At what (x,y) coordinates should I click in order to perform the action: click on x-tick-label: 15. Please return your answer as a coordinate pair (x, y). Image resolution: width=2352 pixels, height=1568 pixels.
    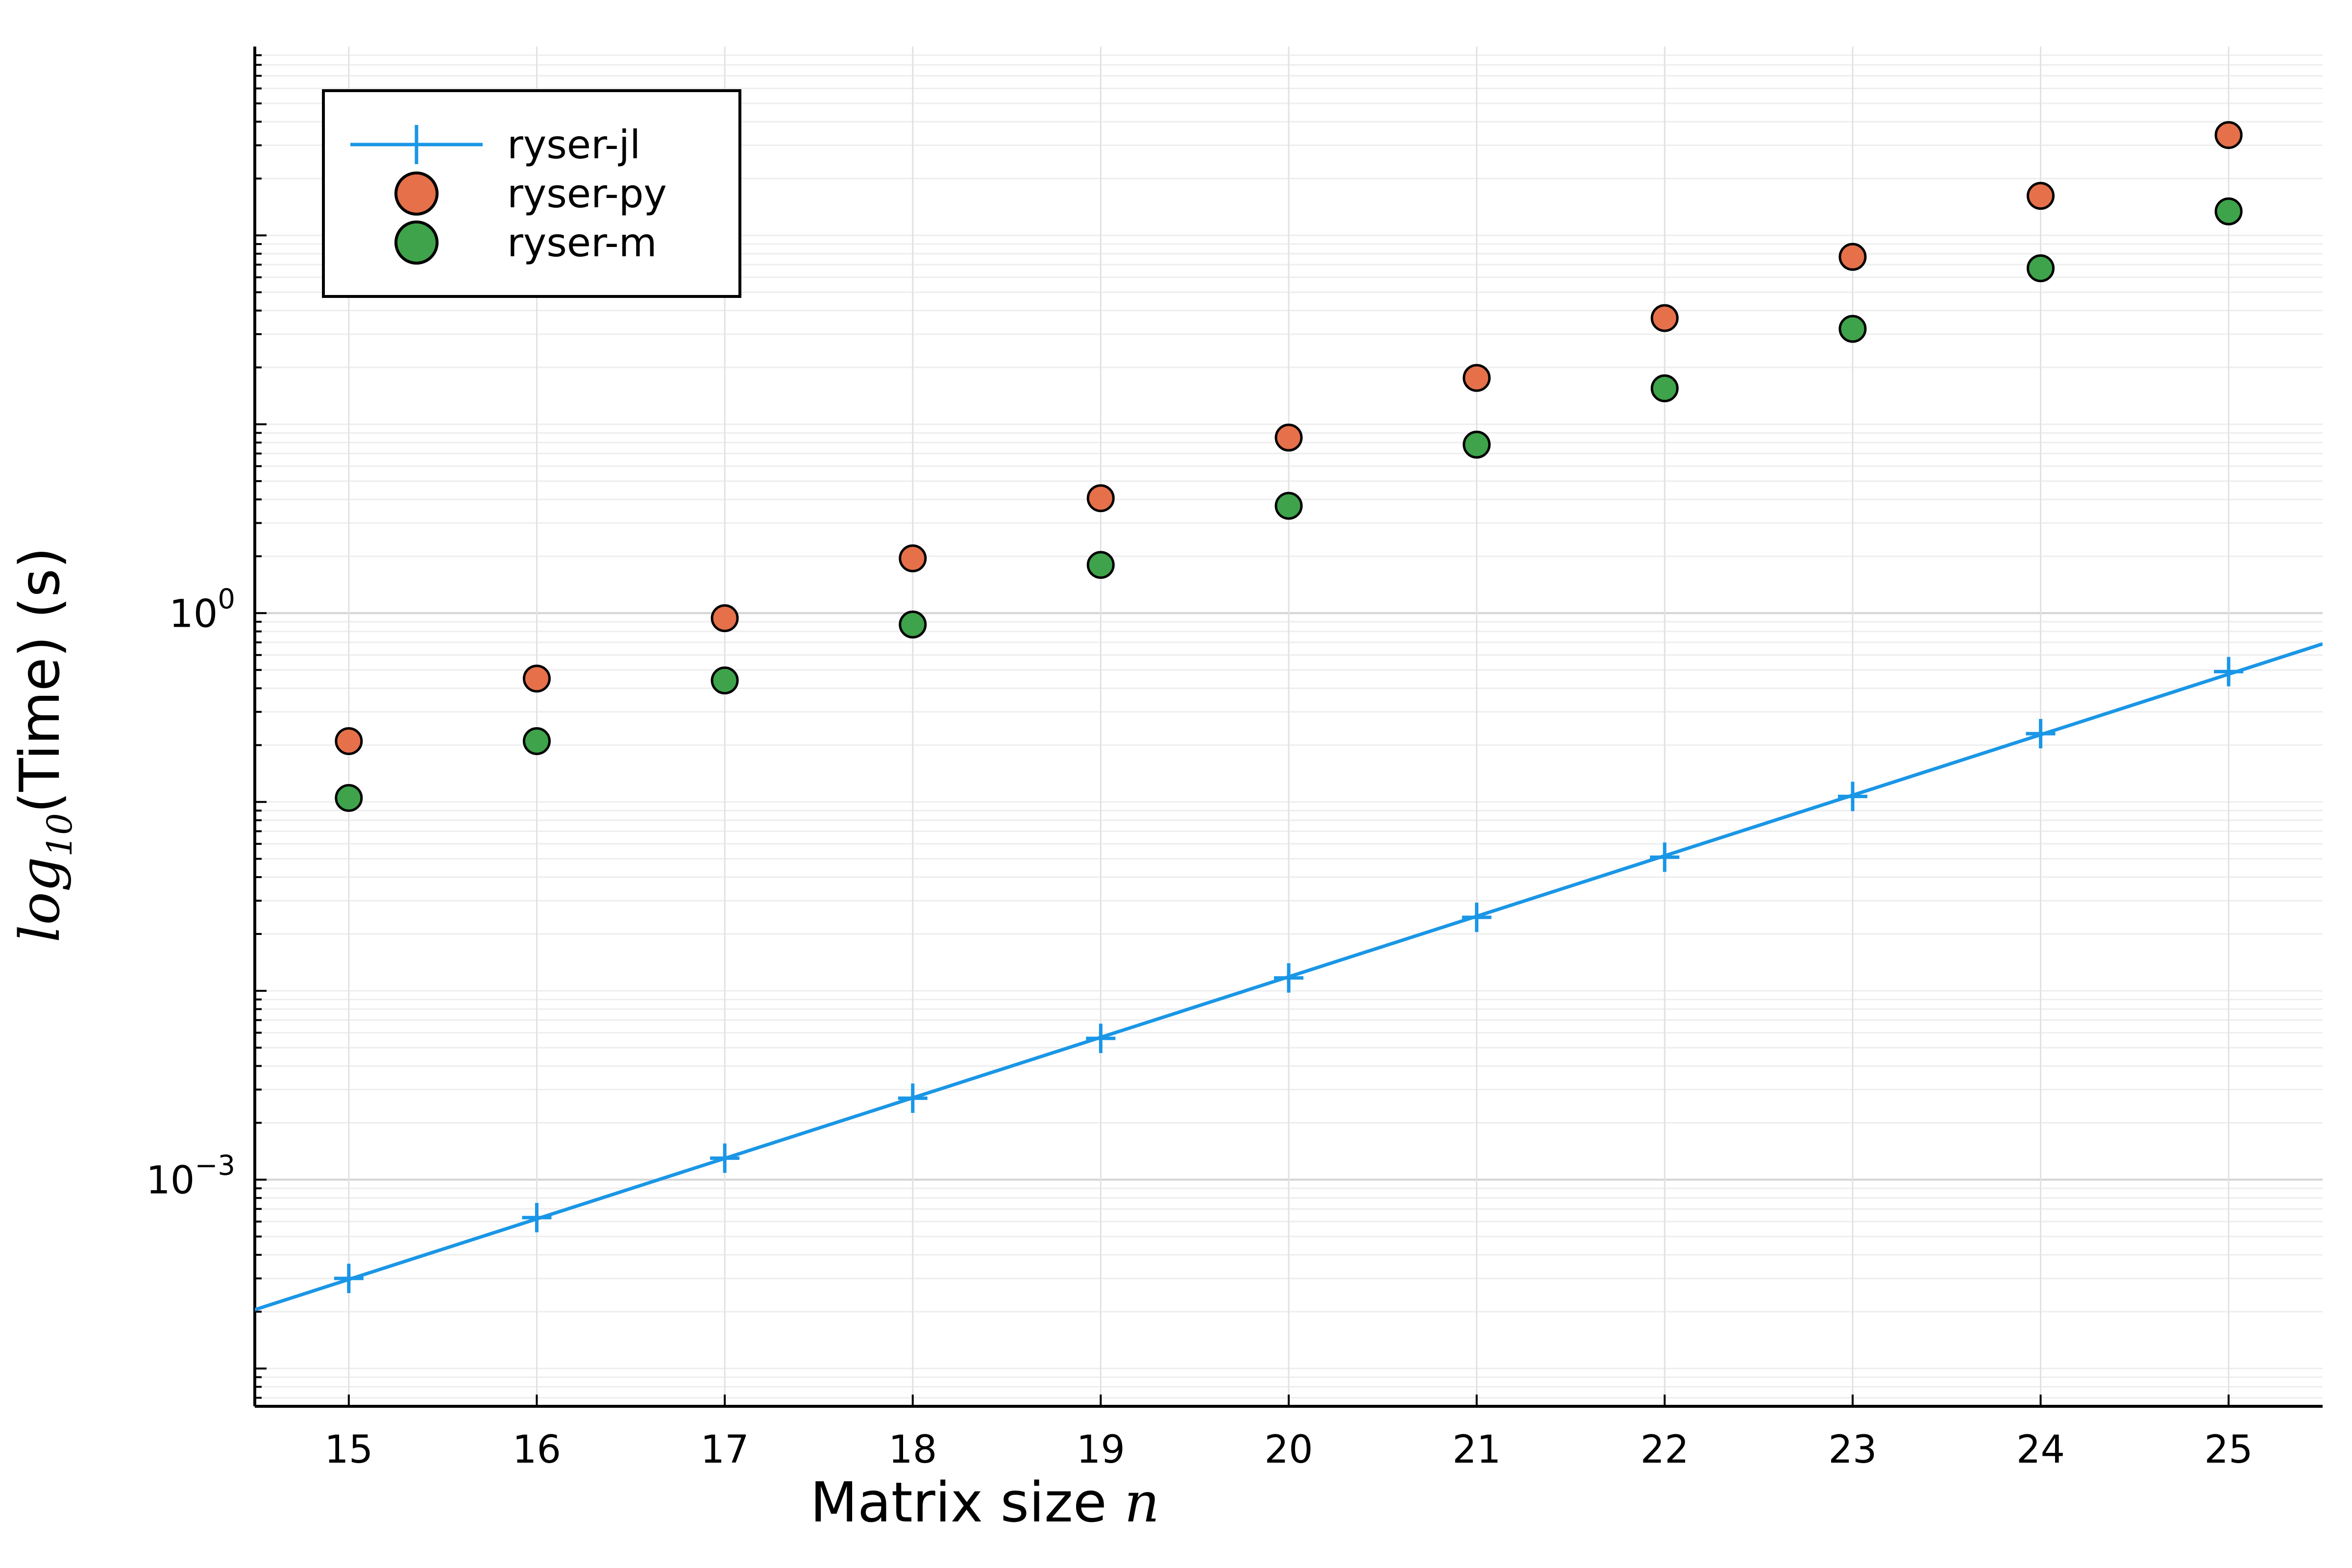
    Looking at the image, I should click on (348, 1450).